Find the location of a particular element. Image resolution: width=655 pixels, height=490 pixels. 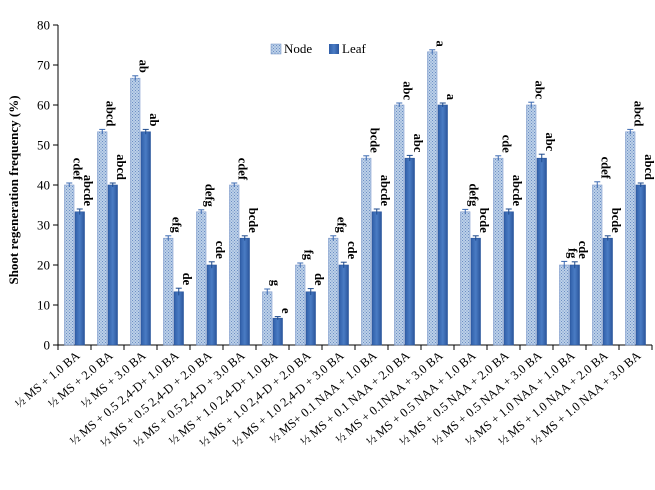

leaf-sig-label-2: abcd is located at coordinates (121, 167).